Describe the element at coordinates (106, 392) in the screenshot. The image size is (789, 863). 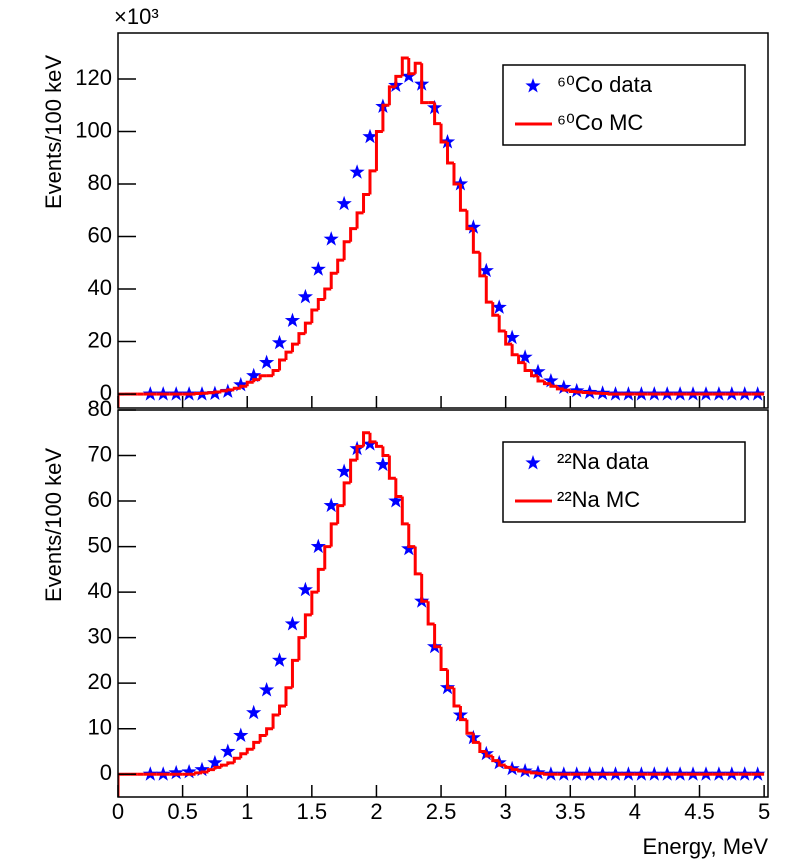
I see `y-tick-label: 0` at that location.